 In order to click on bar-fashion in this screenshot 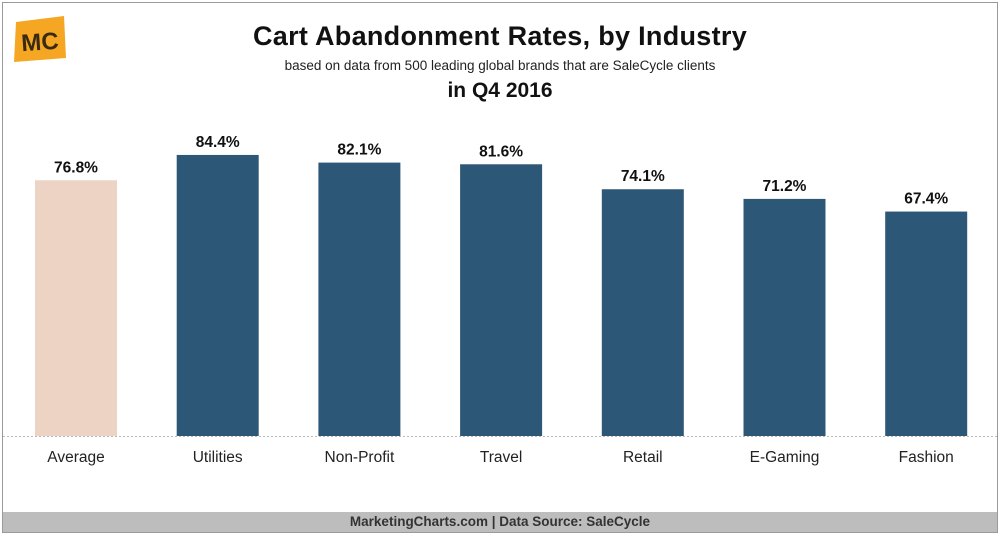, I will do `click(926, 323)`.